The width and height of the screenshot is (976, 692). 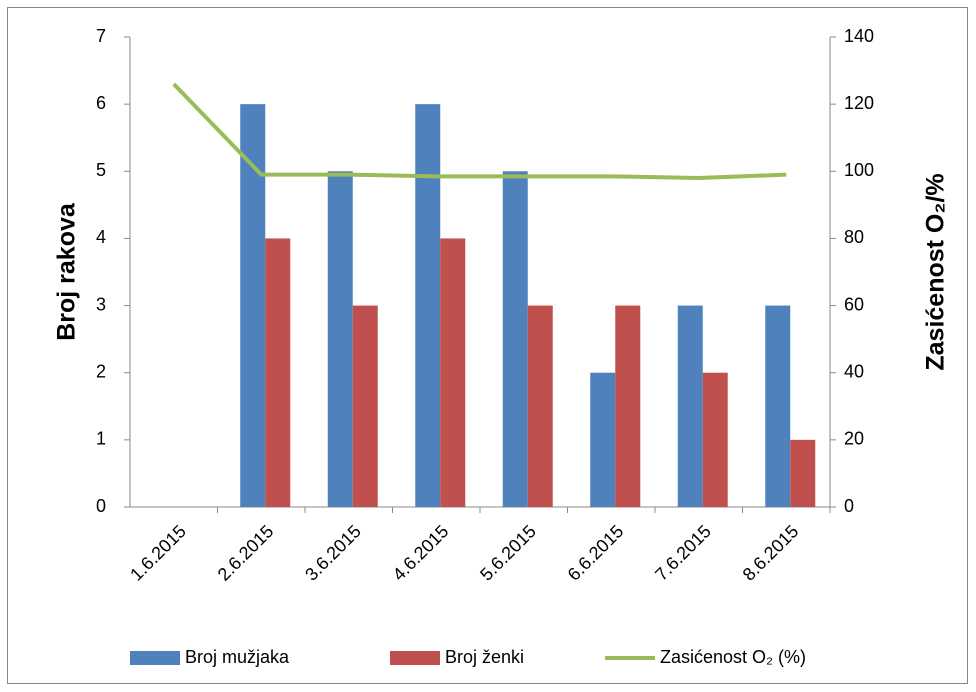 I want to click on y-tick-label: 7, so click(x=101, y=36).